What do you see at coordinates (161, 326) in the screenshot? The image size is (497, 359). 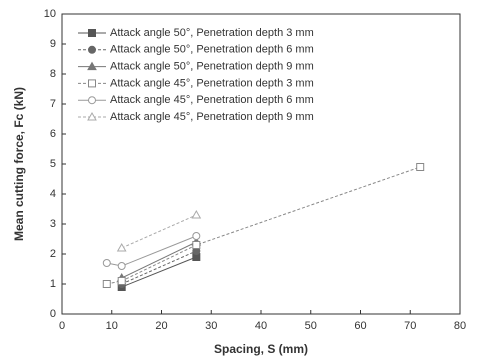 I see `x-tick-label: 20` at bounding box center [161, 326].